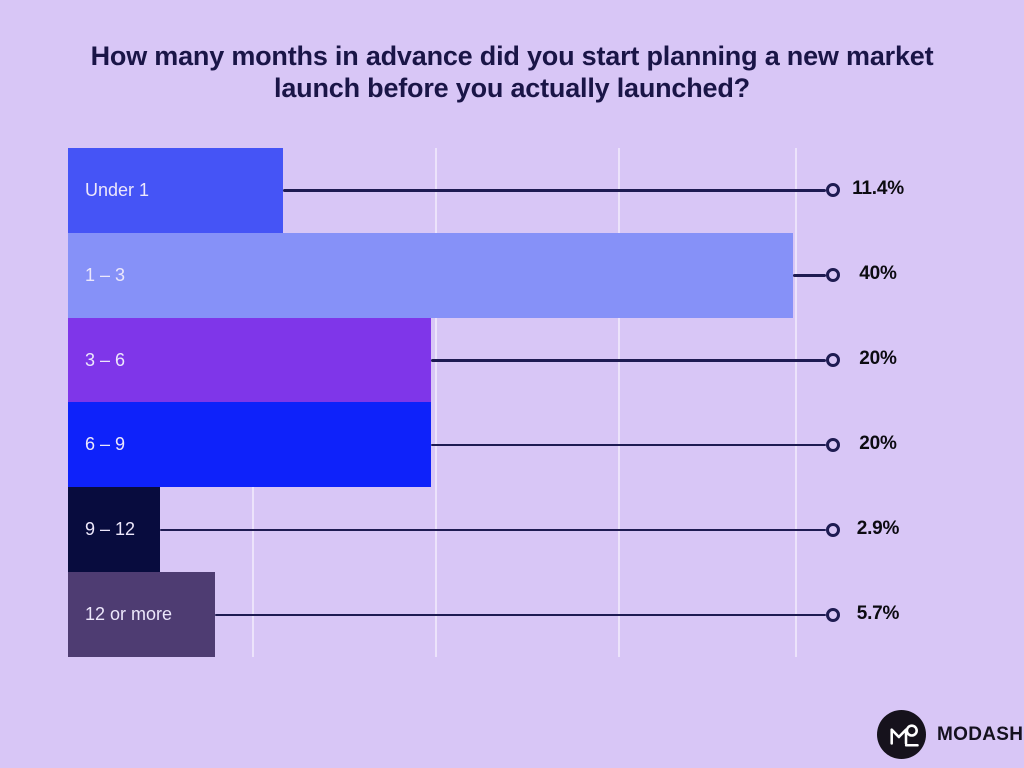 The image size is (1024, 768). I want to click on value-label: 40%, so click(878, 274).